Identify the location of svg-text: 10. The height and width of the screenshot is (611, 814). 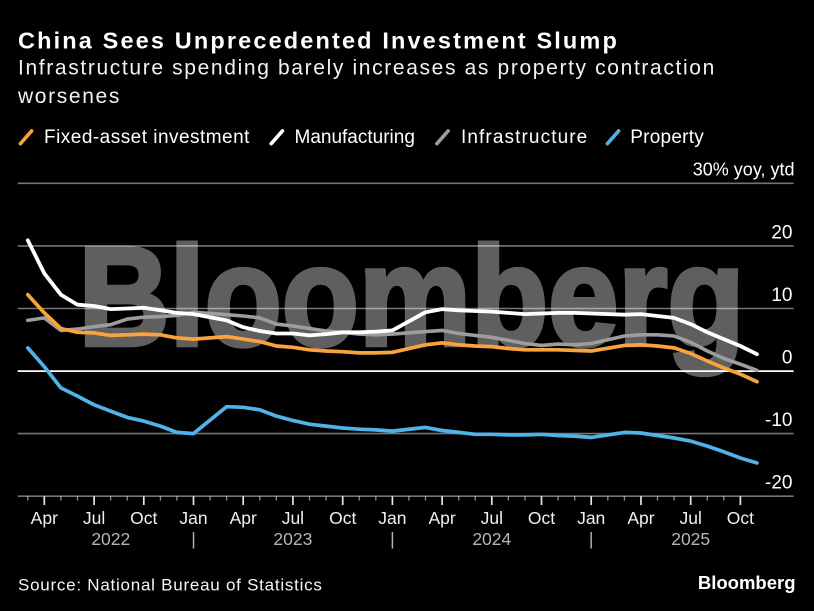
(781, 295).